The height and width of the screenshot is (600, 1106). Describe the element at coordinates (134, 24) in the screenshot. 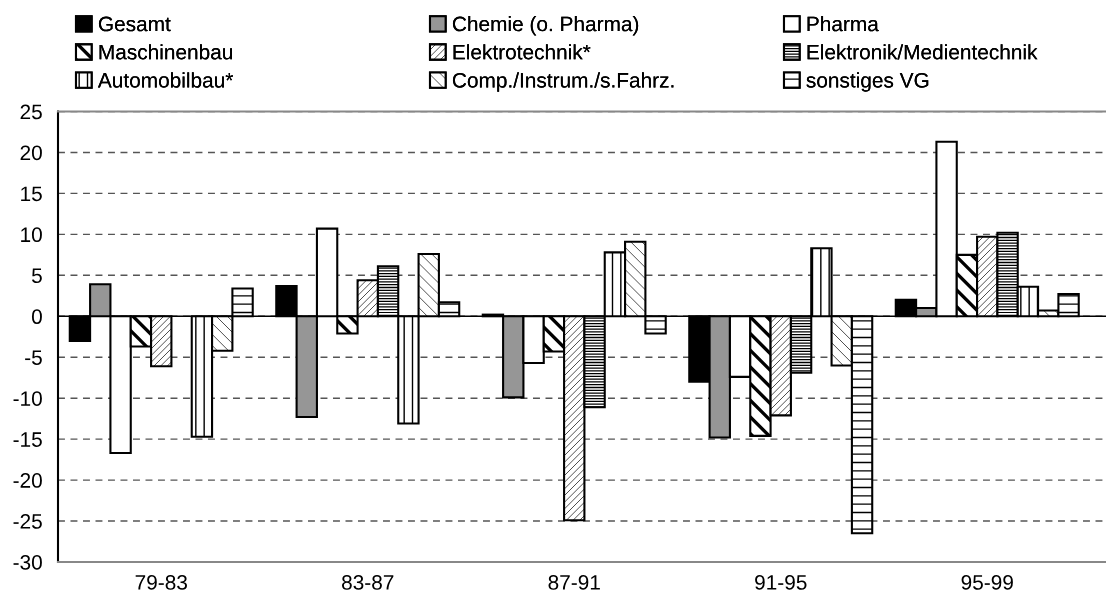

I see `legend-label: Gesamt` at that location.